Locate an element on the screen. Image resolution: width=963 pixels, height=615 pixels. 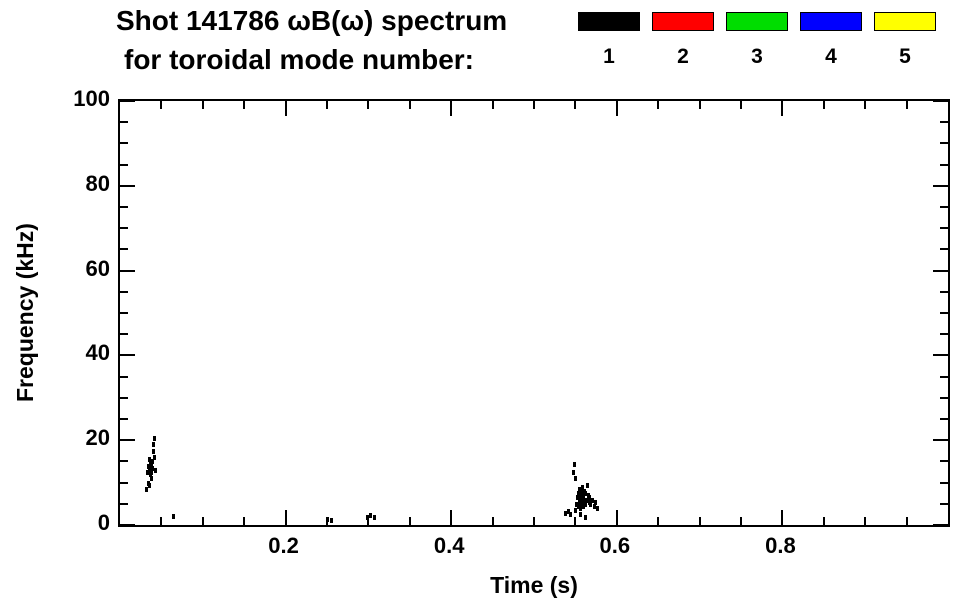
legend-swatches is located at coordinates (757, 21).